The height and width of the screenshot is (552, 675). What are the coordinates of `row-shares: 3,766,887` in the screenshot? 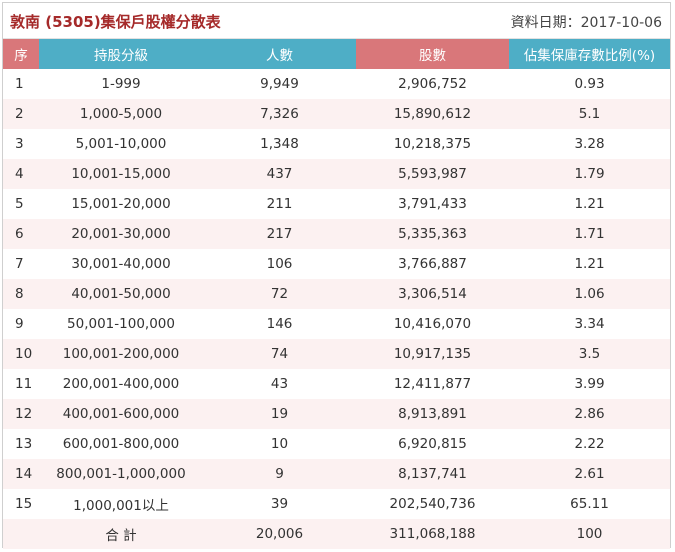 It's located at (432, 264).